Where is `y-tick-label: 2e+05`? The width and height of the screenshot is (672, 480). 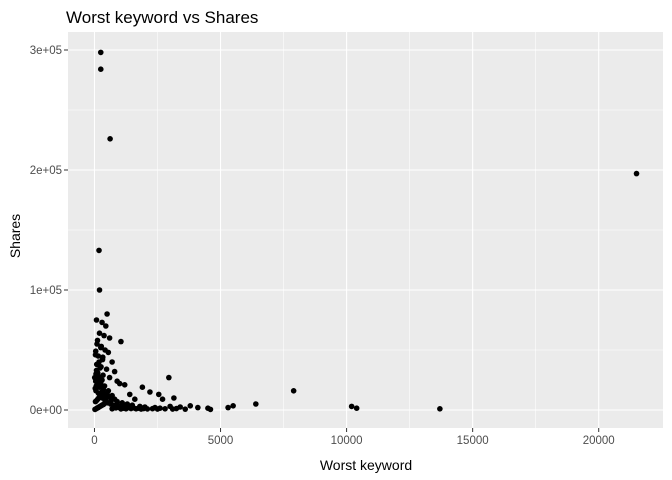 y-tick-label: 2e+05 is located at coordinates (46, 171).